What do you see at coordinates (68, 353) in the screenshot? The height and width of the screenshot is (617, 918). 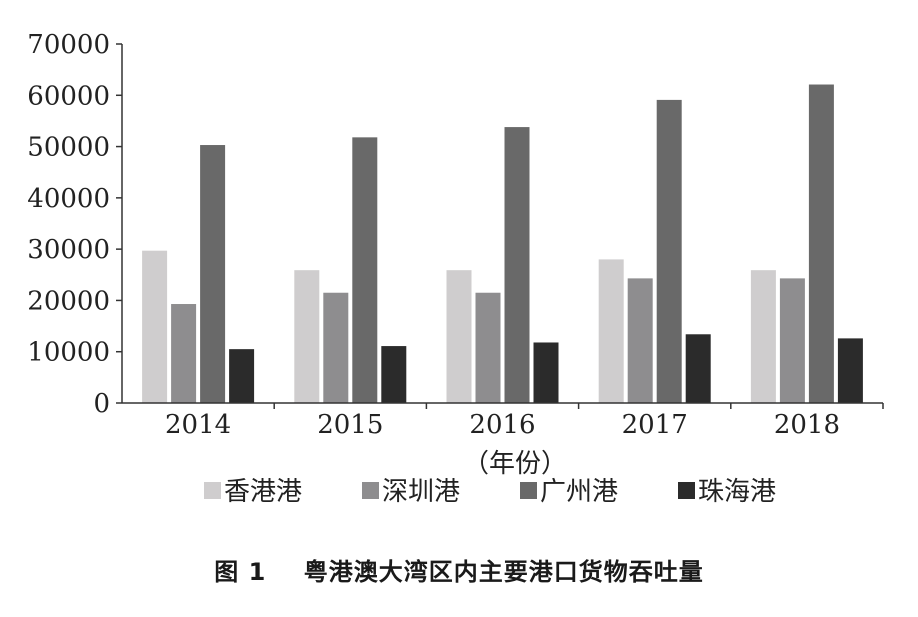 I see `y-tick-label: 10000` at bounding box center [68, 353].